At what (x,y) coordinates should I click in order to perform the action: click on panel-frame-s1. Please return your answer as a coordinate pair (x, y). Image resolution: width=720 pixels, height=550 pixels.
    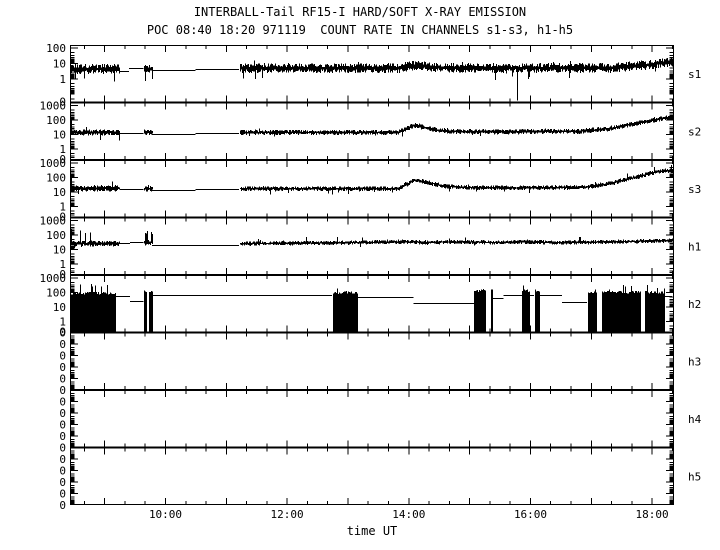
    Looking at the image, I should click on (372, 74).